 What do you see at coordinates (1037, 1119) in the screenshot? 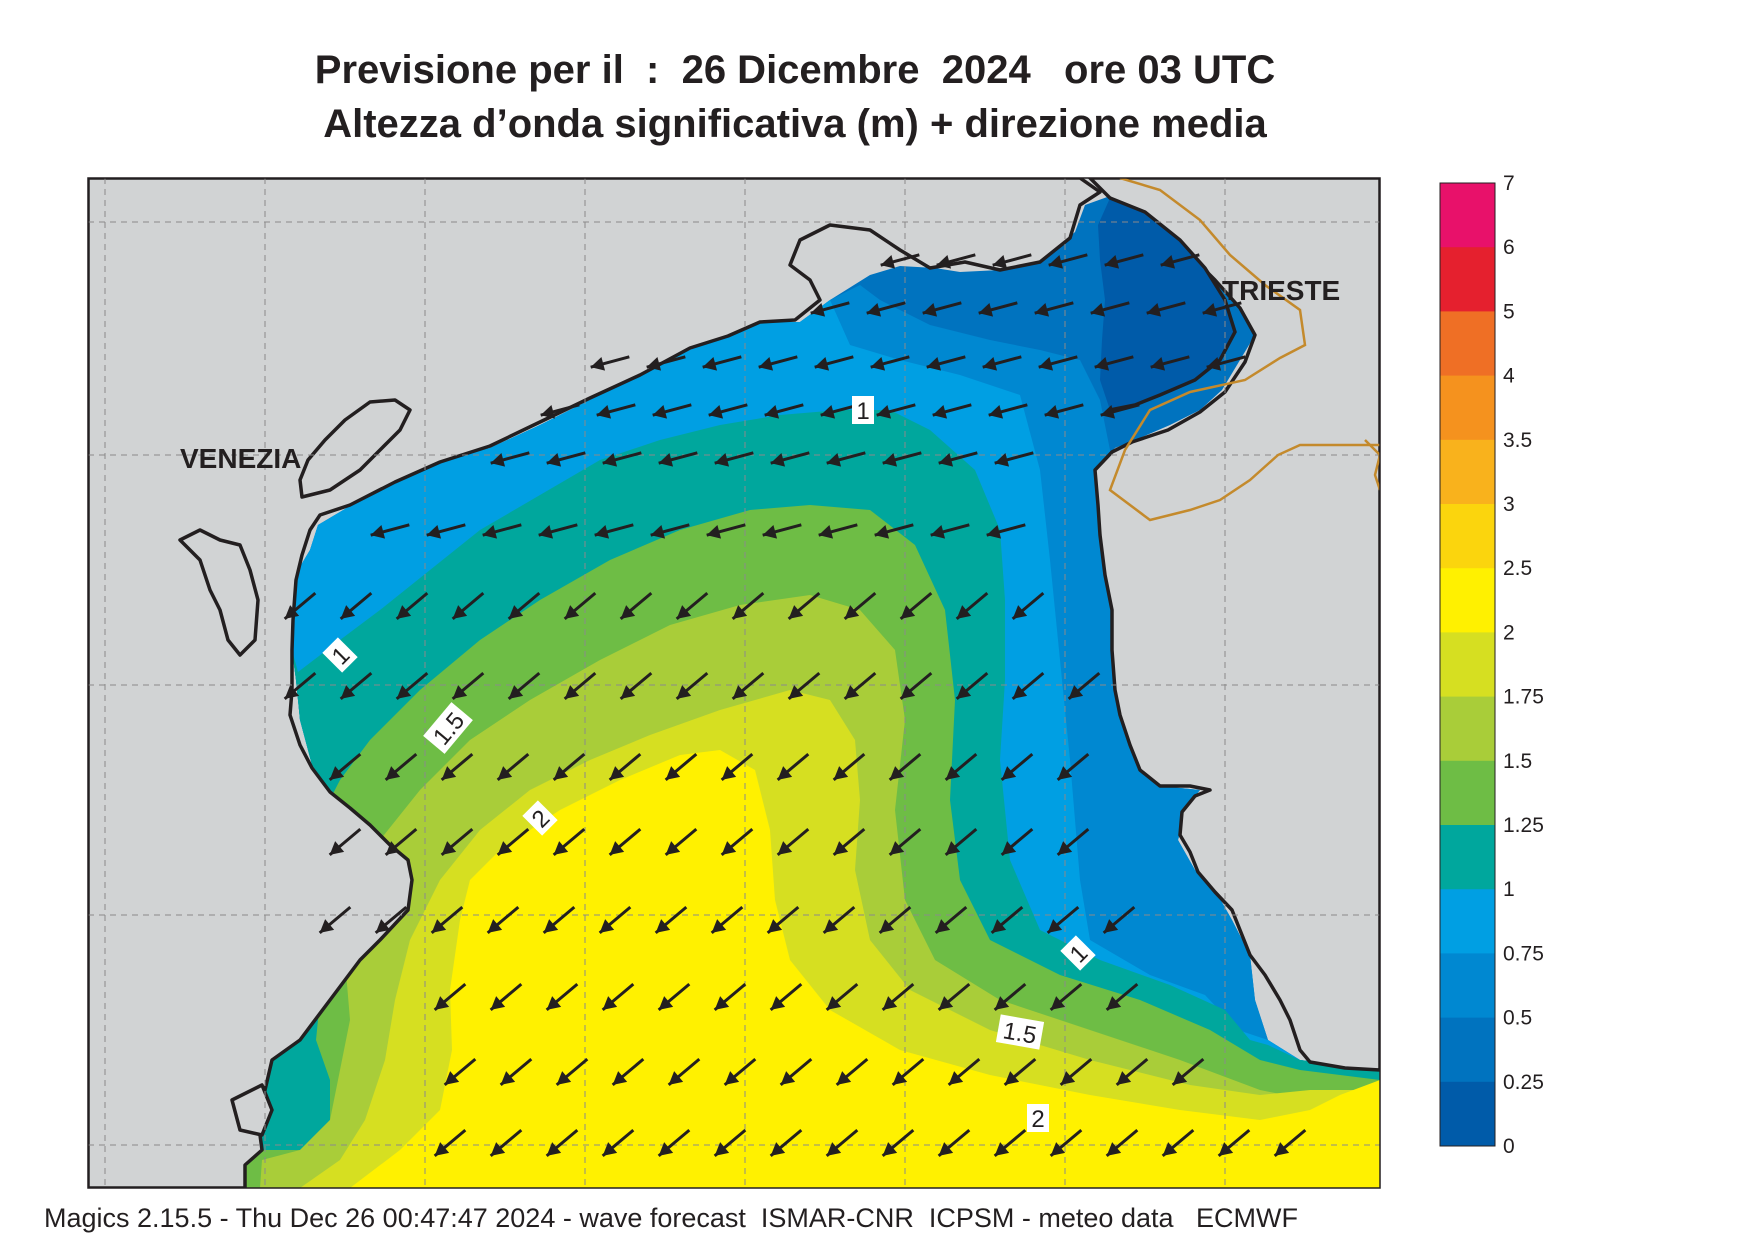
I see `svg-text: 2` at bounding box center [1037, 1119].